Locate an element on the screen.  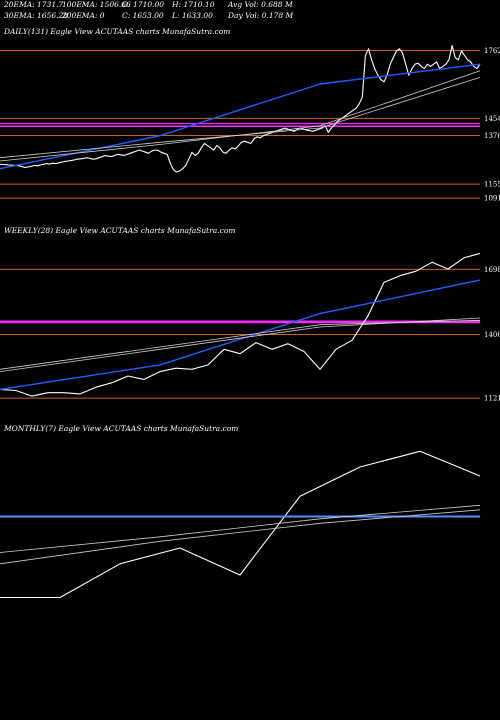
daily-ema-slow2-line is located at coordinates (240, 118).